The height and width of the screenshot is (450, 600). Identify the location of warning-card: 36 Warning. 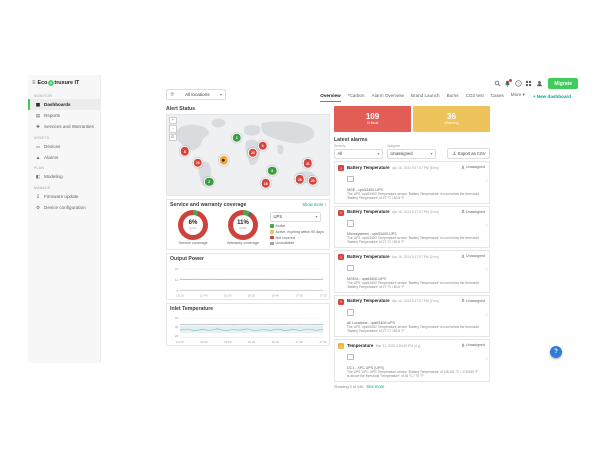
(451, 119).